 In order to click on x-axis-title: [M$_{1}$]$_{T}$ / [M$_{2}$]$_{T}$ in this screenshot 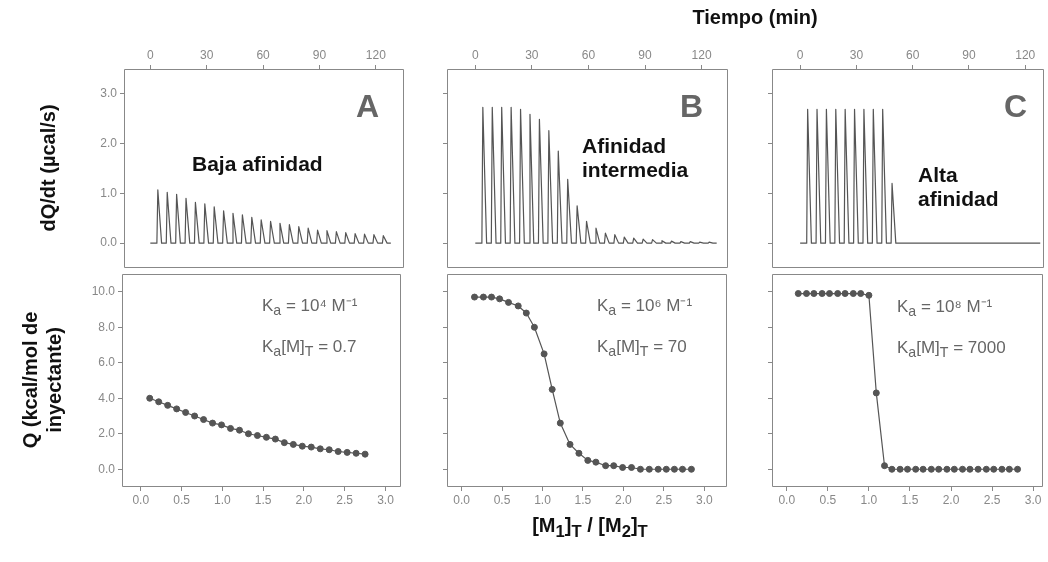, I will do `click(590, 527)`.